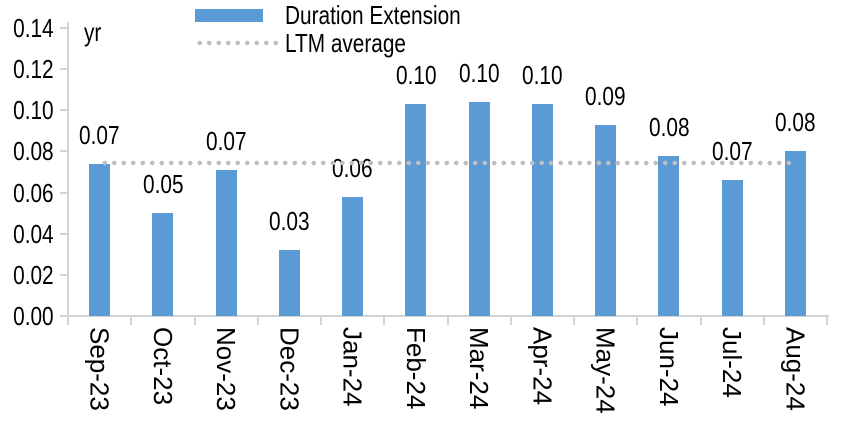  I want to click on y-axis-tick-text: 0.04, so click(33, 233).